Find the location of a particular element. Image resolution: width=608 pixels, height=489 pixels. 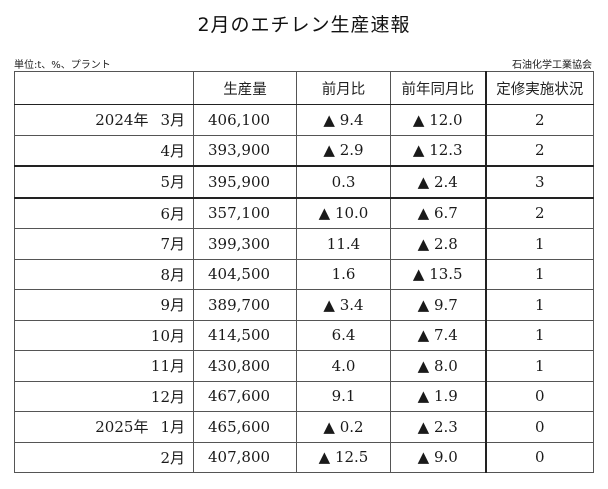

yoy-cell: ▲ 13.5 is located at coordinates (438, 274).